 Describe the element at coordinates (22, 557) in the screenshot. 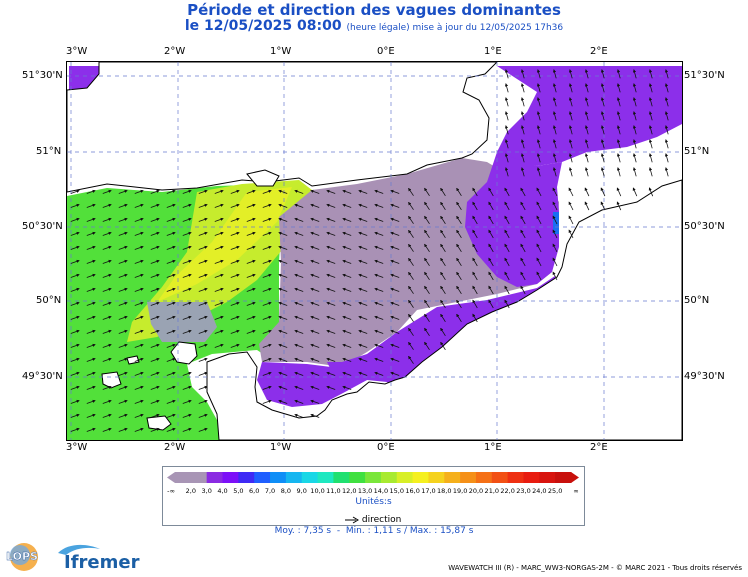

I see `lops-logo-mark: LOPS` at that location.